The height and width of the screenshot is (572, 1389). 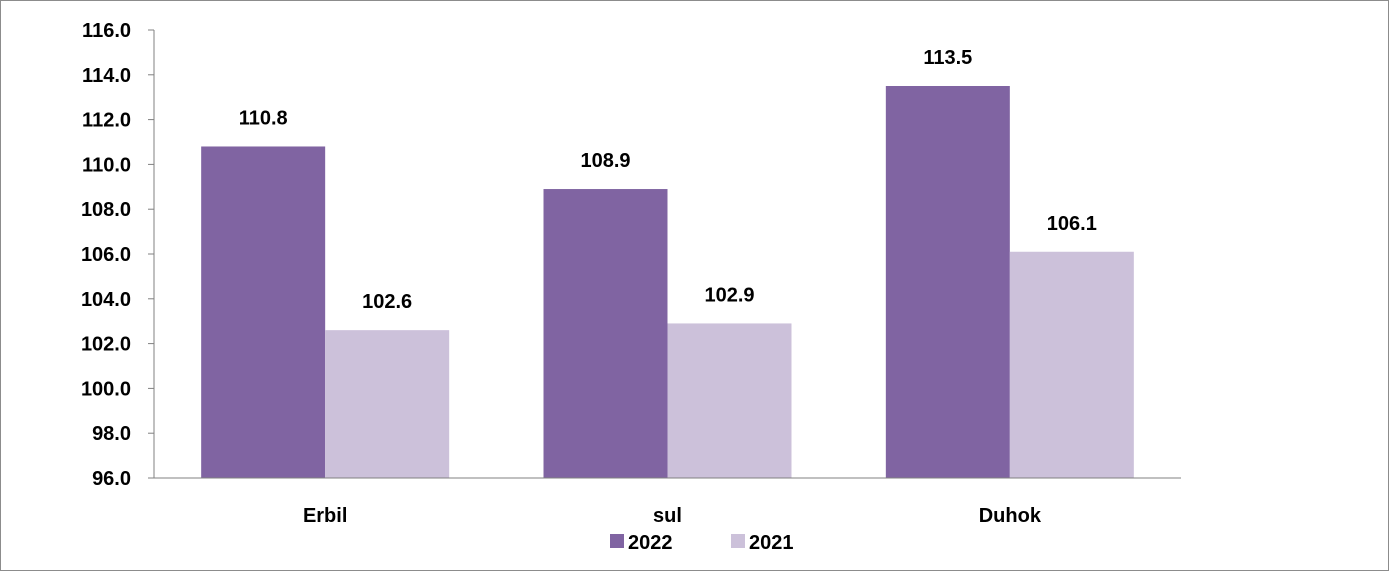 I want to click on data-label: 102.9, so click(x=729, y=295).